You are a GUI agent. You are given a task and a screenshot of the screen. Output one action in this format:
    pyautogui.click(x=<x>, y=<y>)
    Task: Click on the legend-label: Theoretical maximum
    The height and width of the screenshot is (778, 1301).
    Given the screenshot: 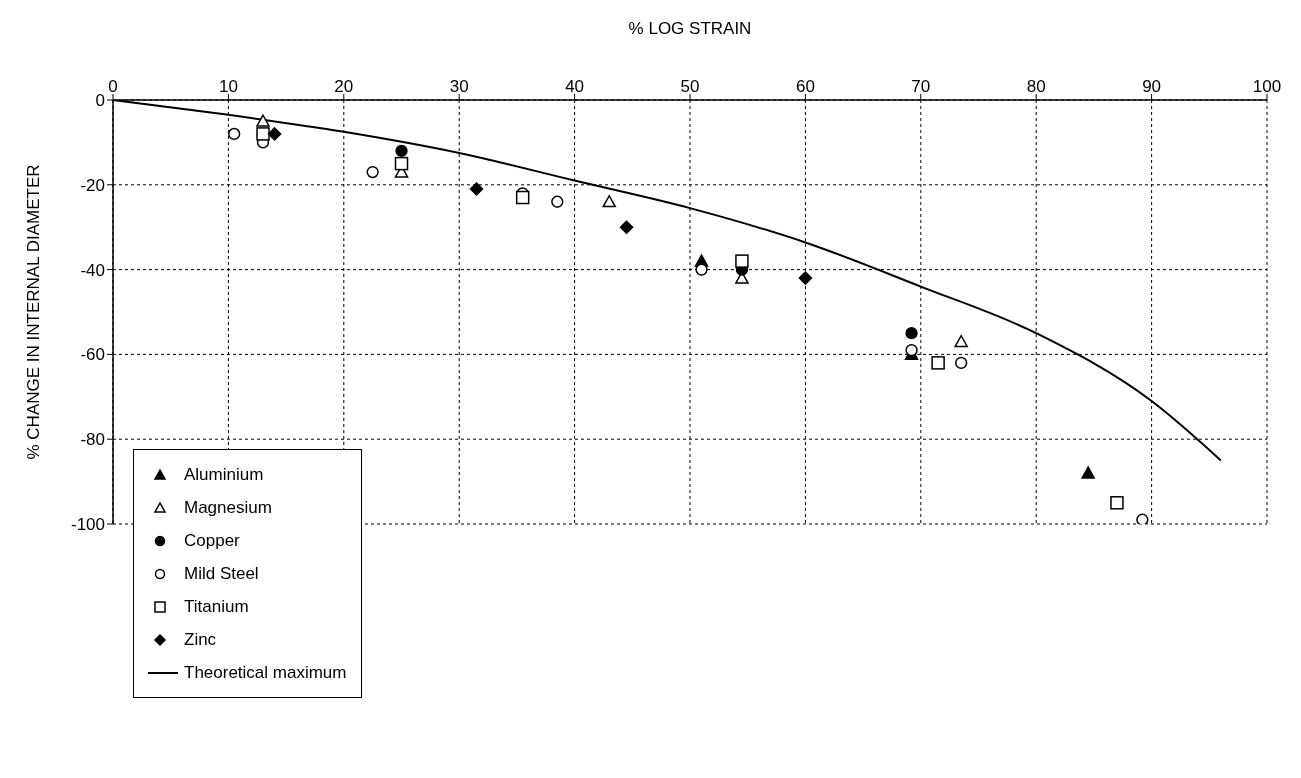 What is the action you would take?
    pyautogui.click(x=265, y=672)
    